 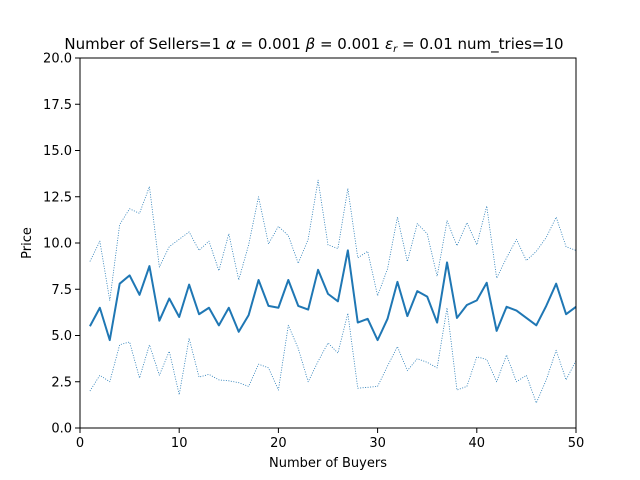 What do you see at coordinates (61, 382) in the screenshot?
I see `y-tick-label: 2.5` at bounding box center [61, 382].